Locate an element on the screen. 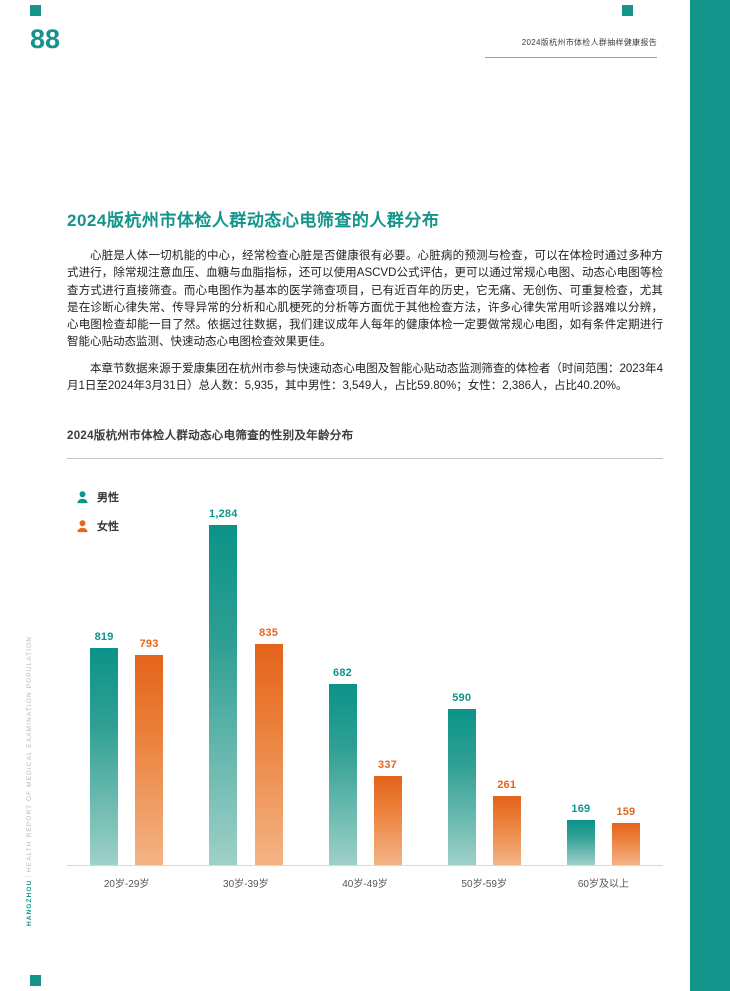 The width and height of the screenshot is (730, 991). male-bar-column: 819 is located at coordinates (104, 748).